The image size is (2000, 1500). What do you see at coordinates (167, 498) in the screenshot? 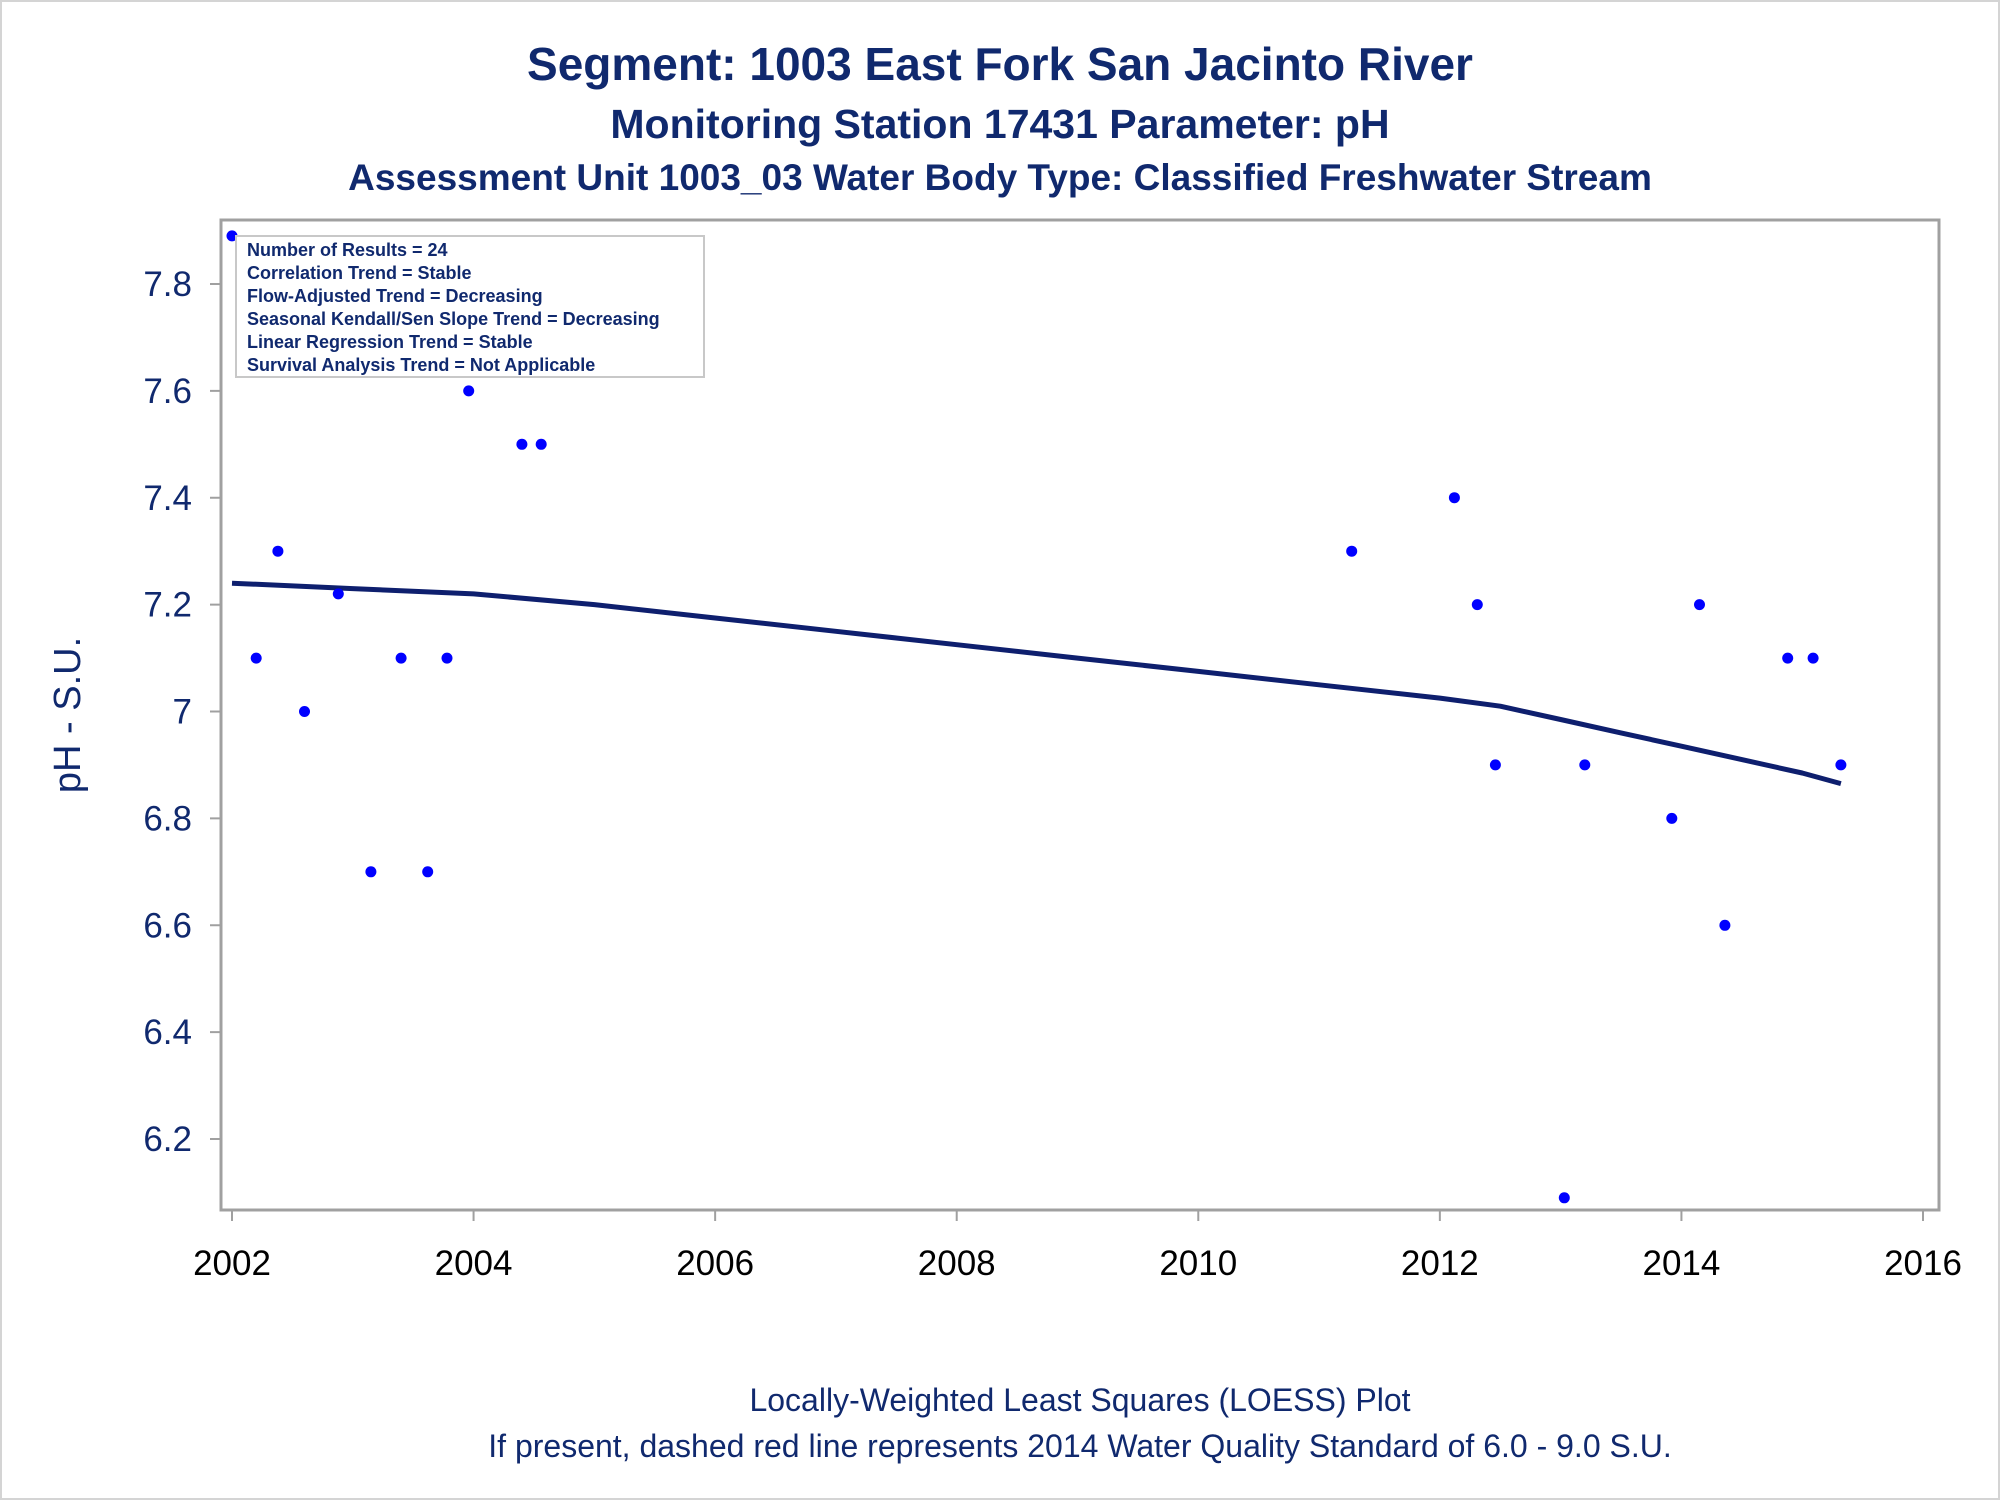
I see `y-tick-label: 7.4` at bounding box center [167, 498].